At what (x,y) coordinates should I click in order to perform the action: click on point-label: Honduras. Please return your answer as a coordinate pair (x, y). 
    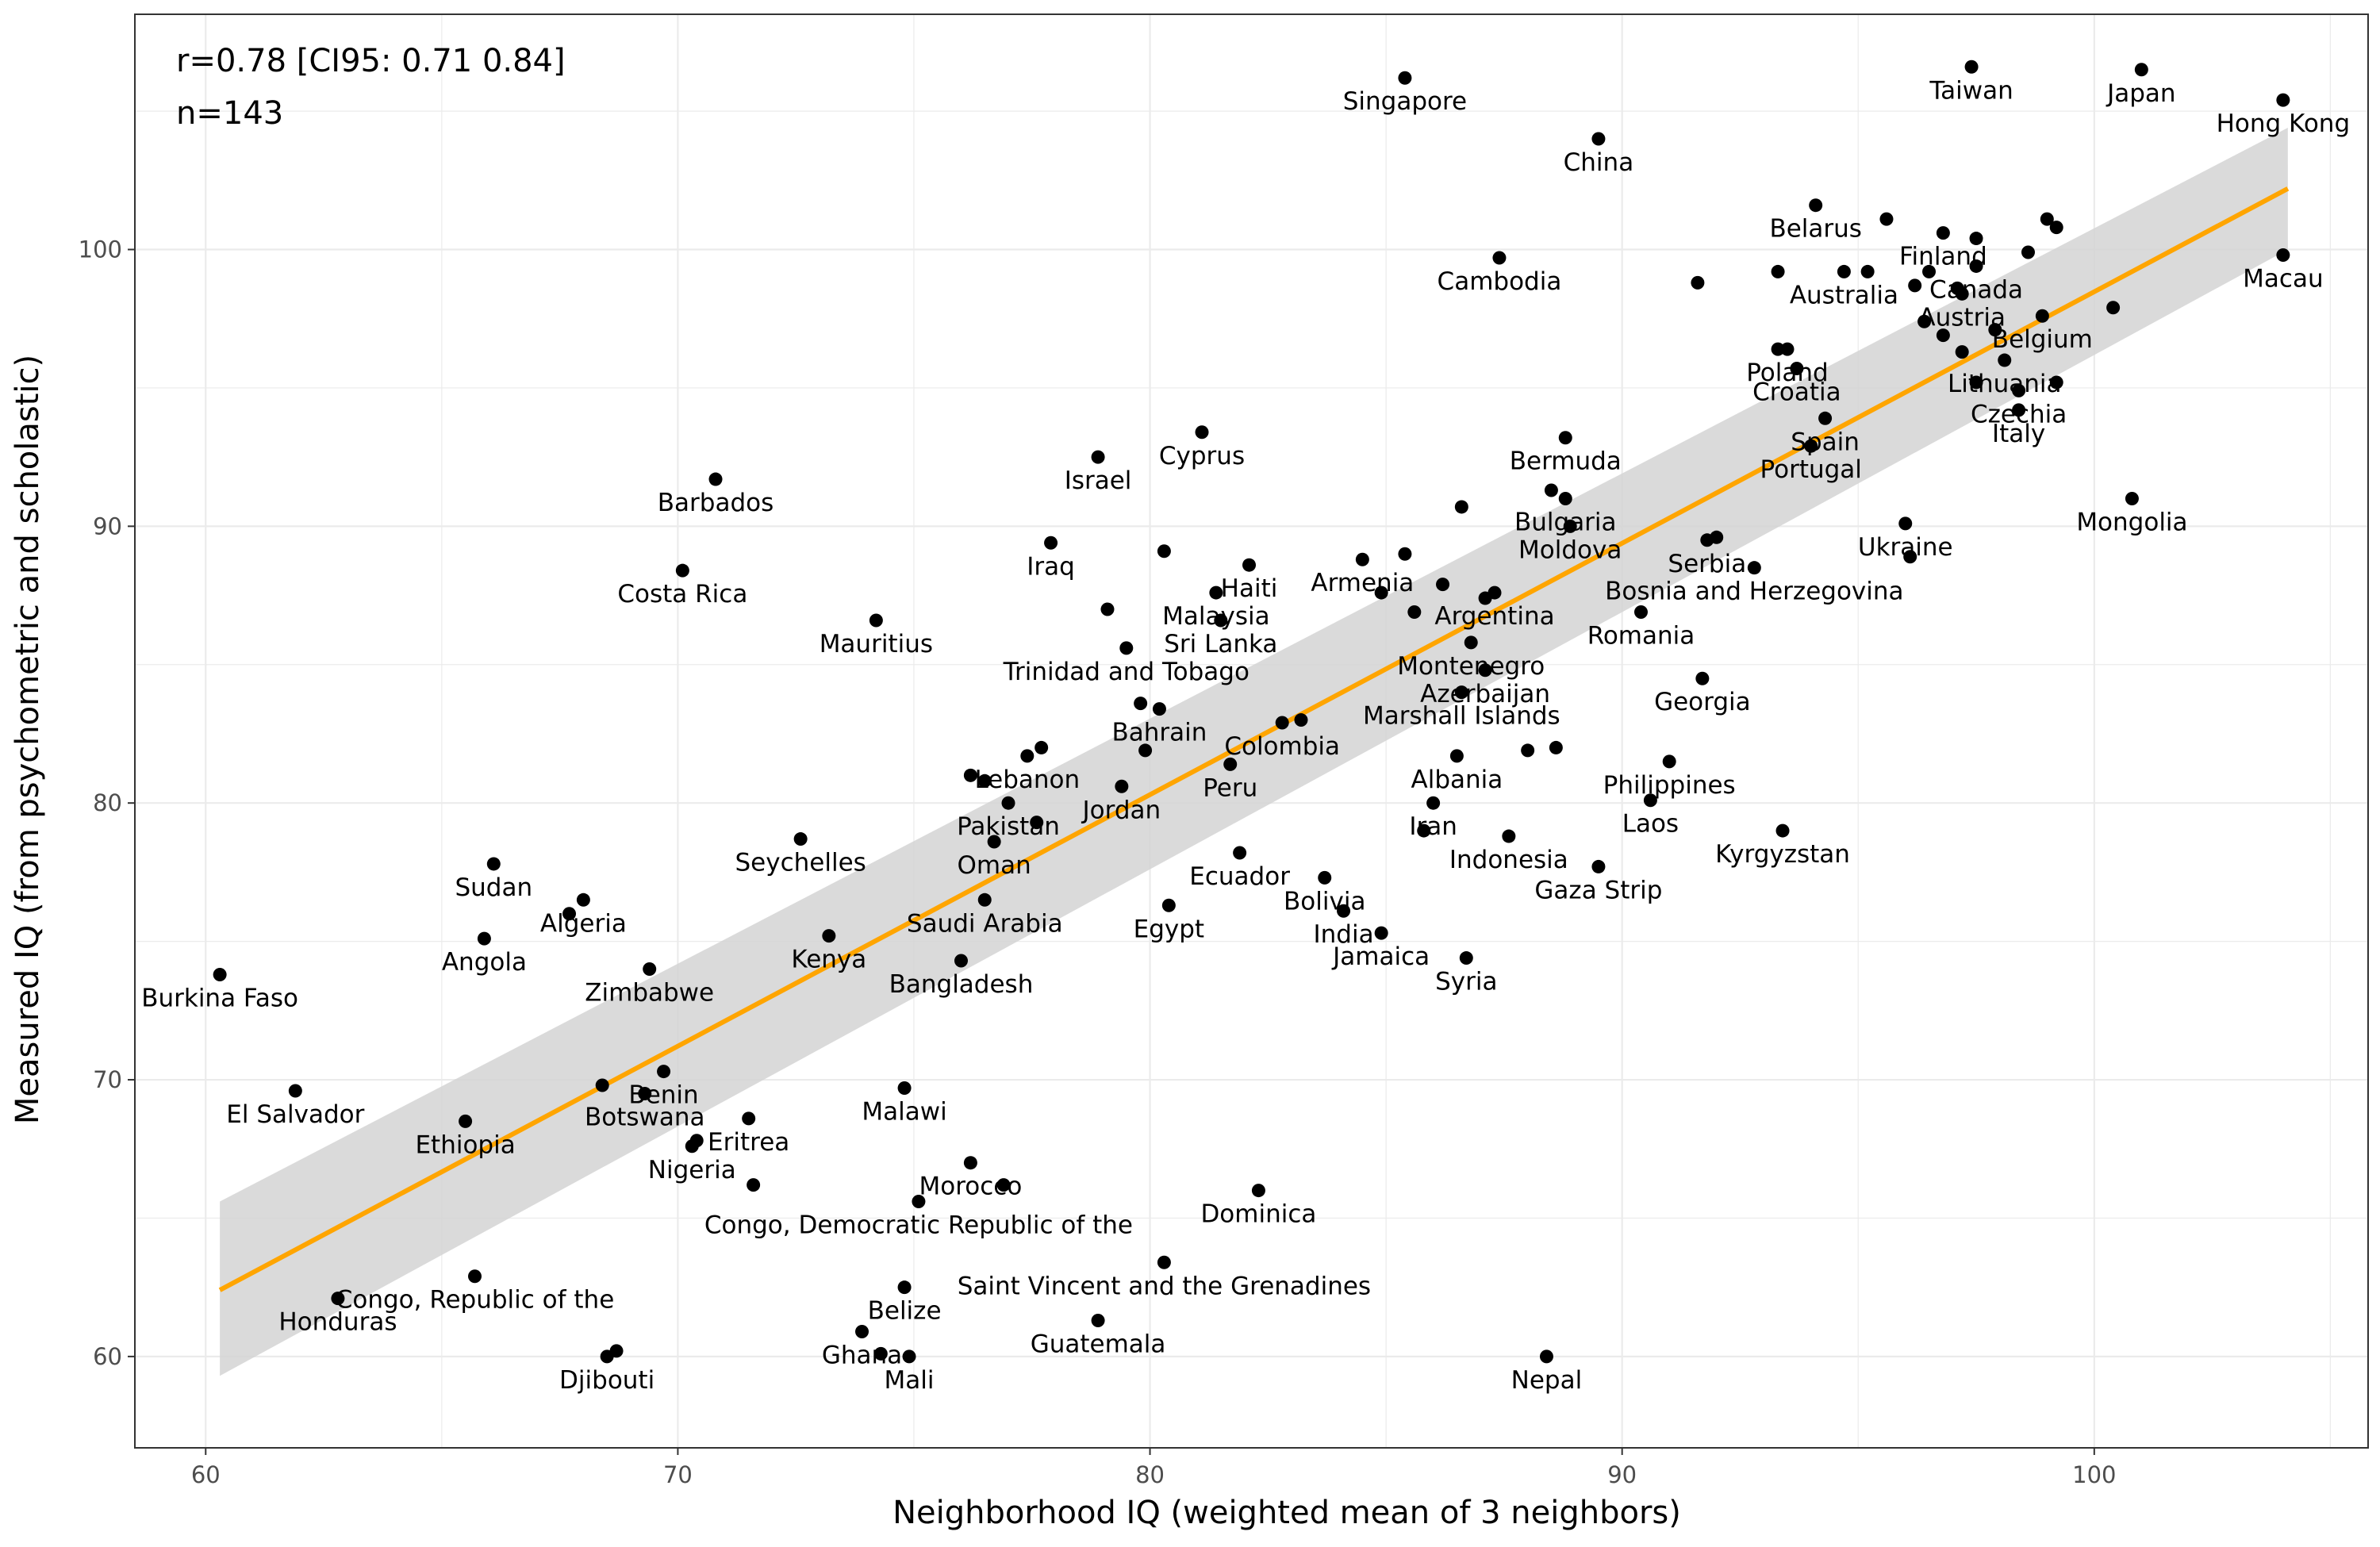
    Looking at the image, I should click on (337, 1322).